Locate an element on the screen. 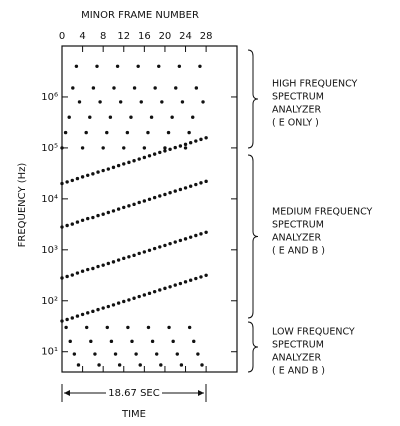 The image size is (400, 426). y-axis-label: FREQUENCY (Hz) is located at coordinates (22, 205).